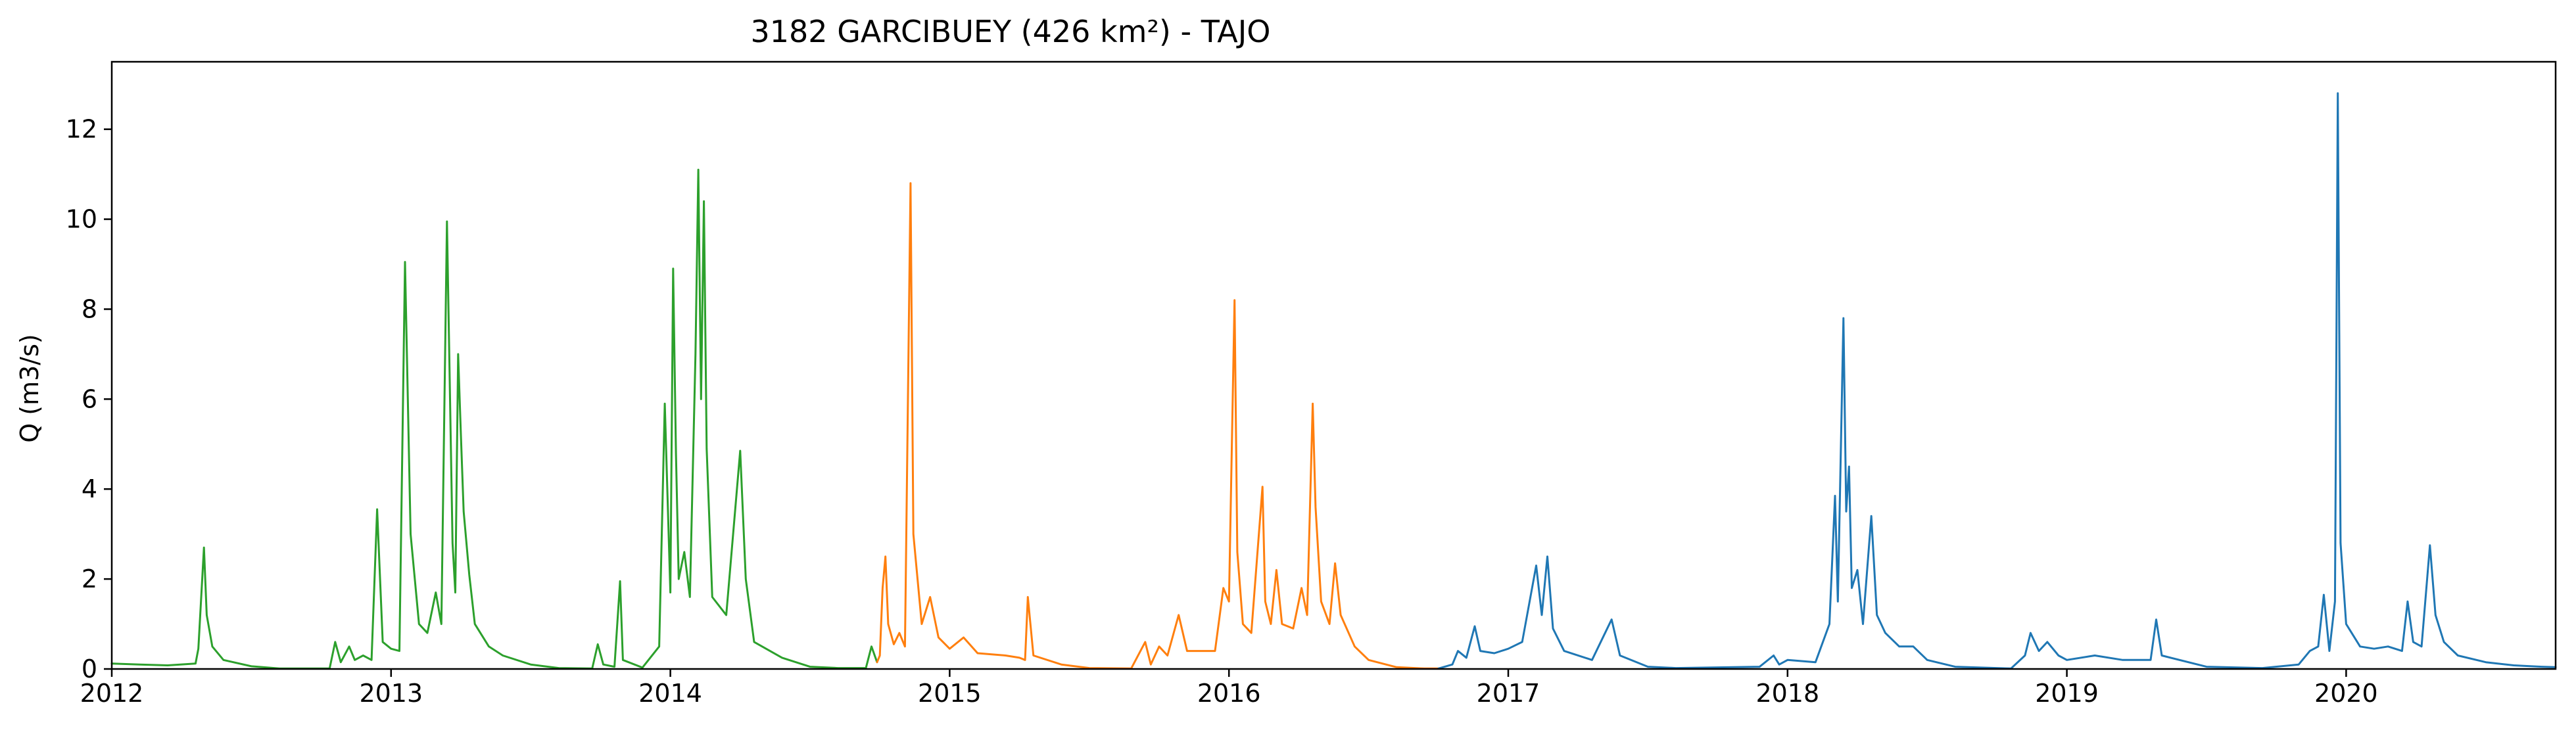  Describe the element at coordinates (81, 130) in the screenshot. I see `y-tick-label: 12` at that location.